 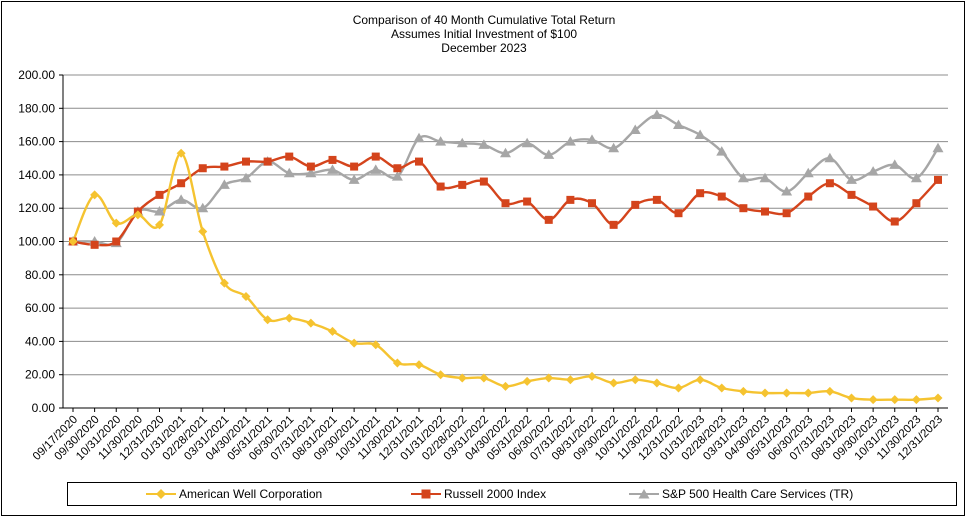 I want to click on legend-swatch-triangle-icon, so click(x=644, y=494).